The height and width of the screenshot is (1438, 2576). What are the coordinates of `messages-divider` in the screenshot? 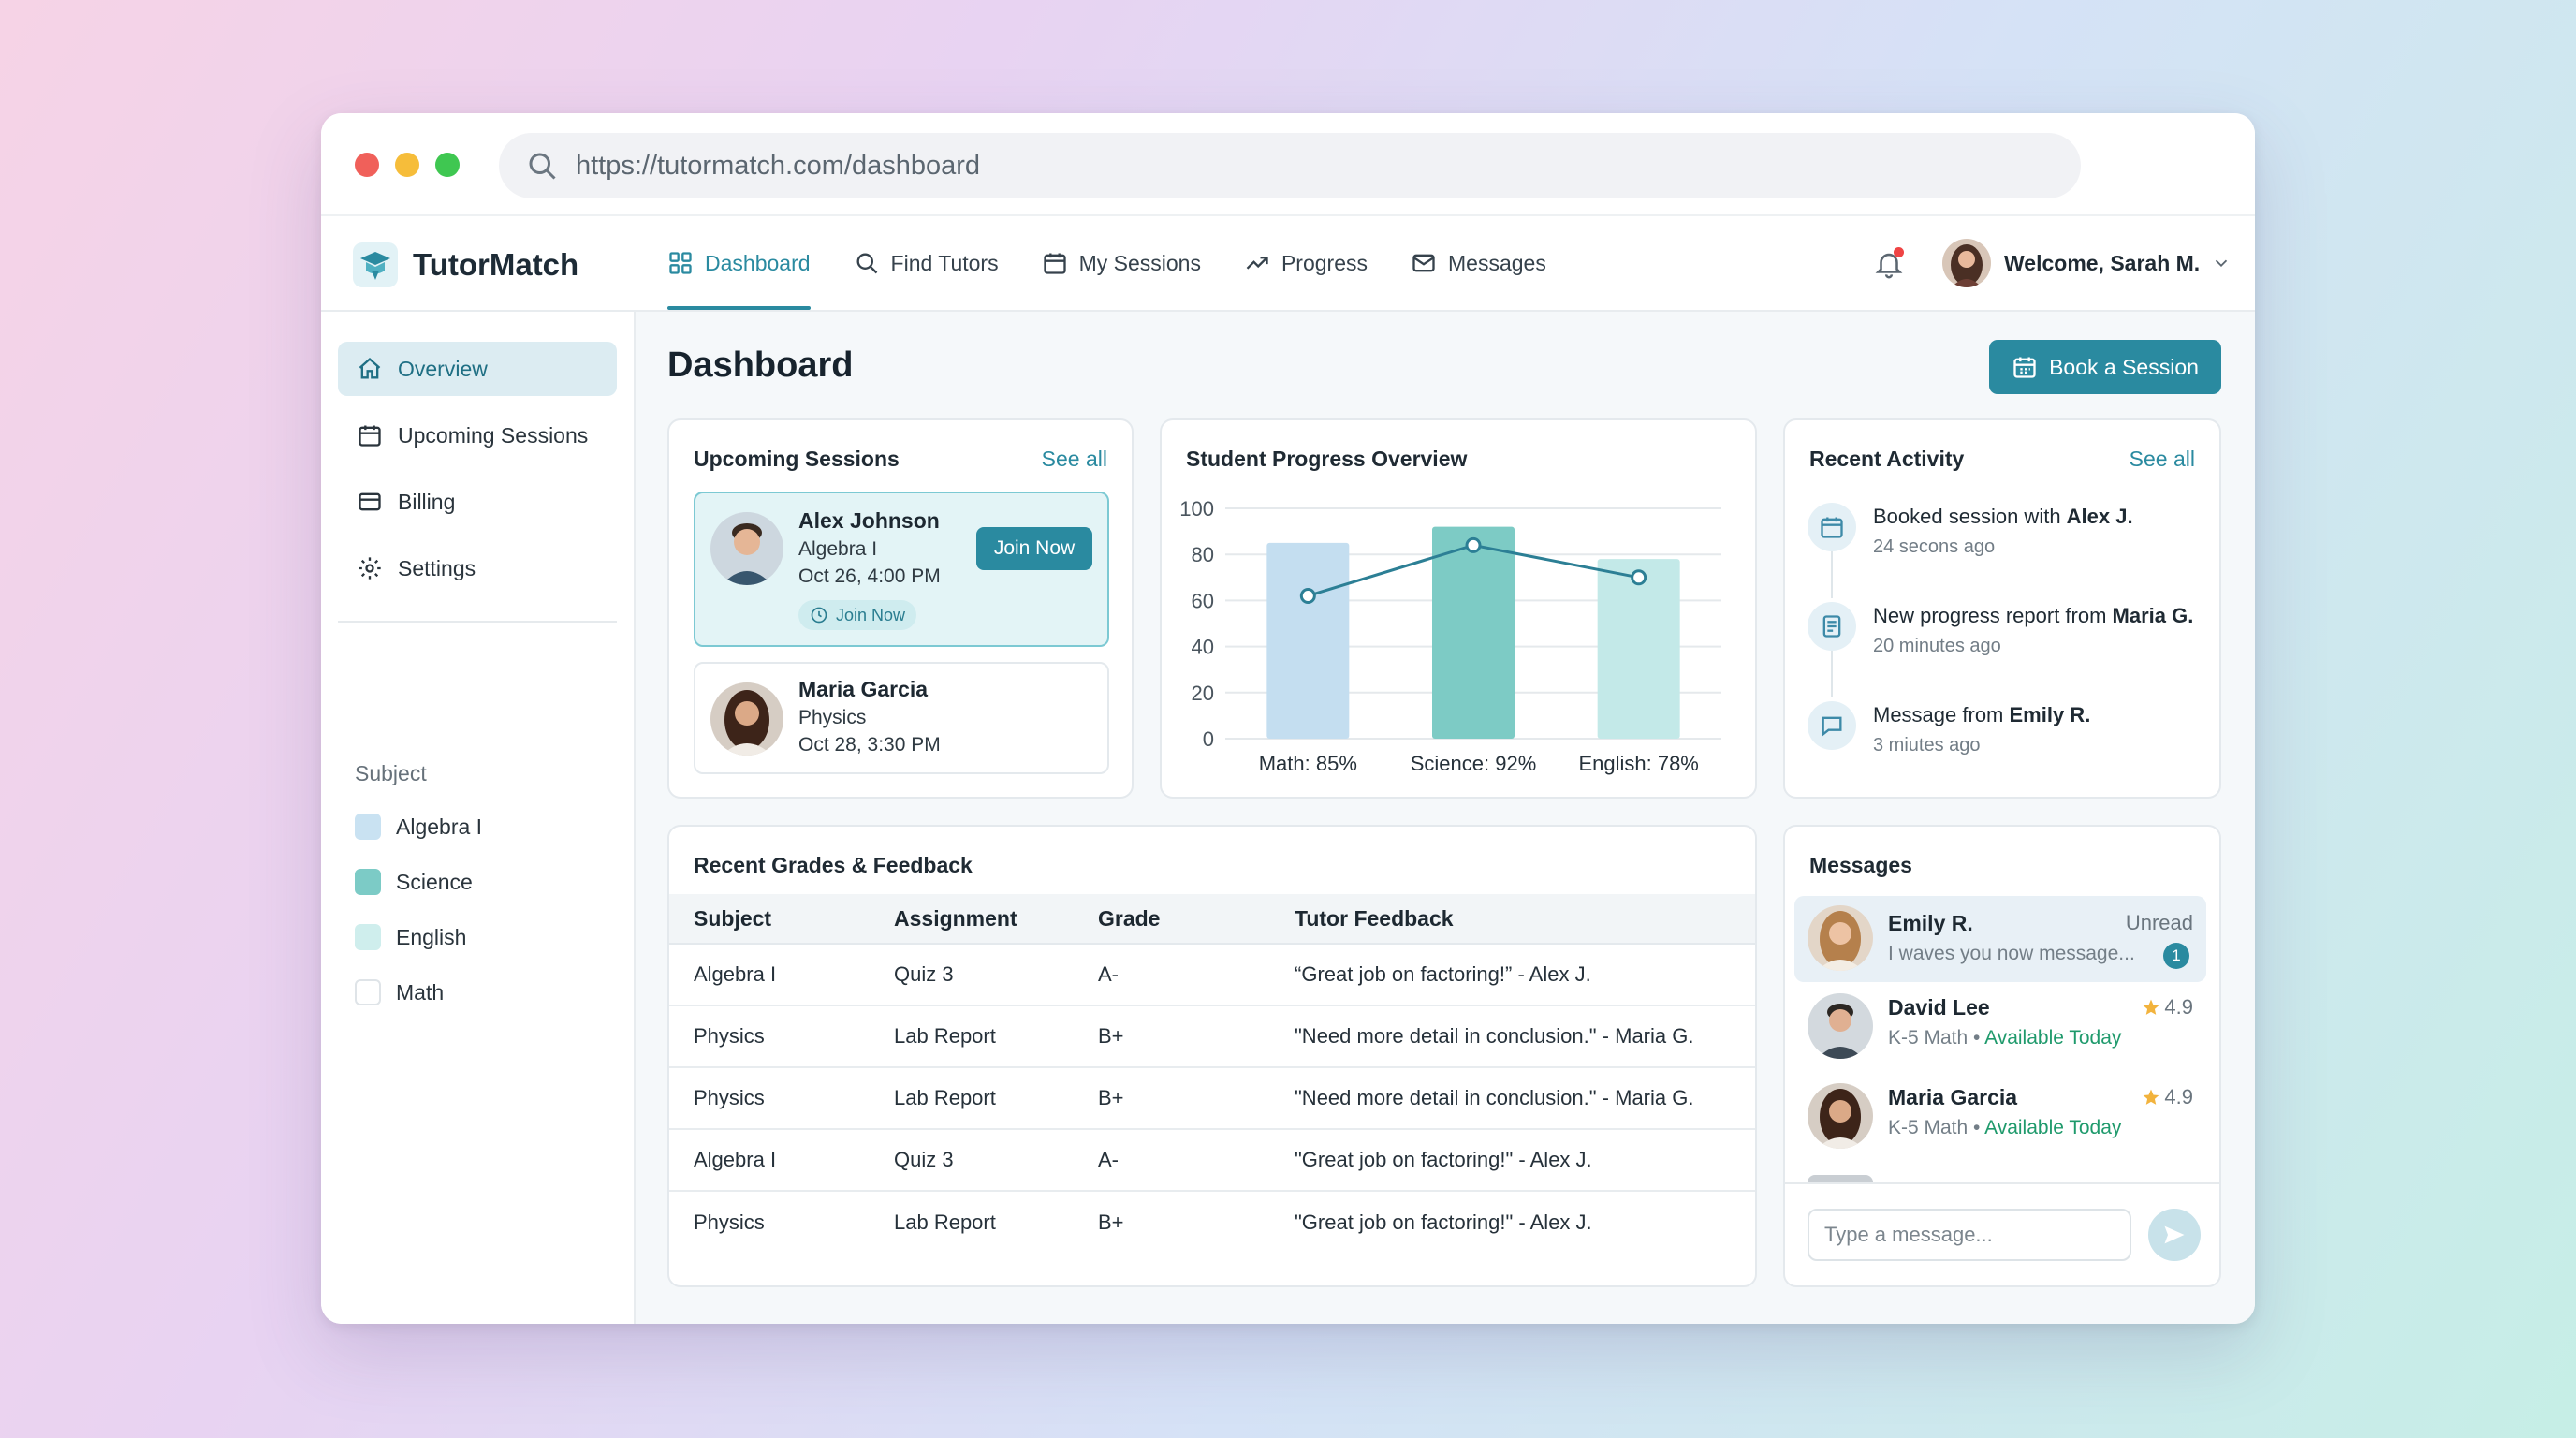 It's located at (2002, 1183).